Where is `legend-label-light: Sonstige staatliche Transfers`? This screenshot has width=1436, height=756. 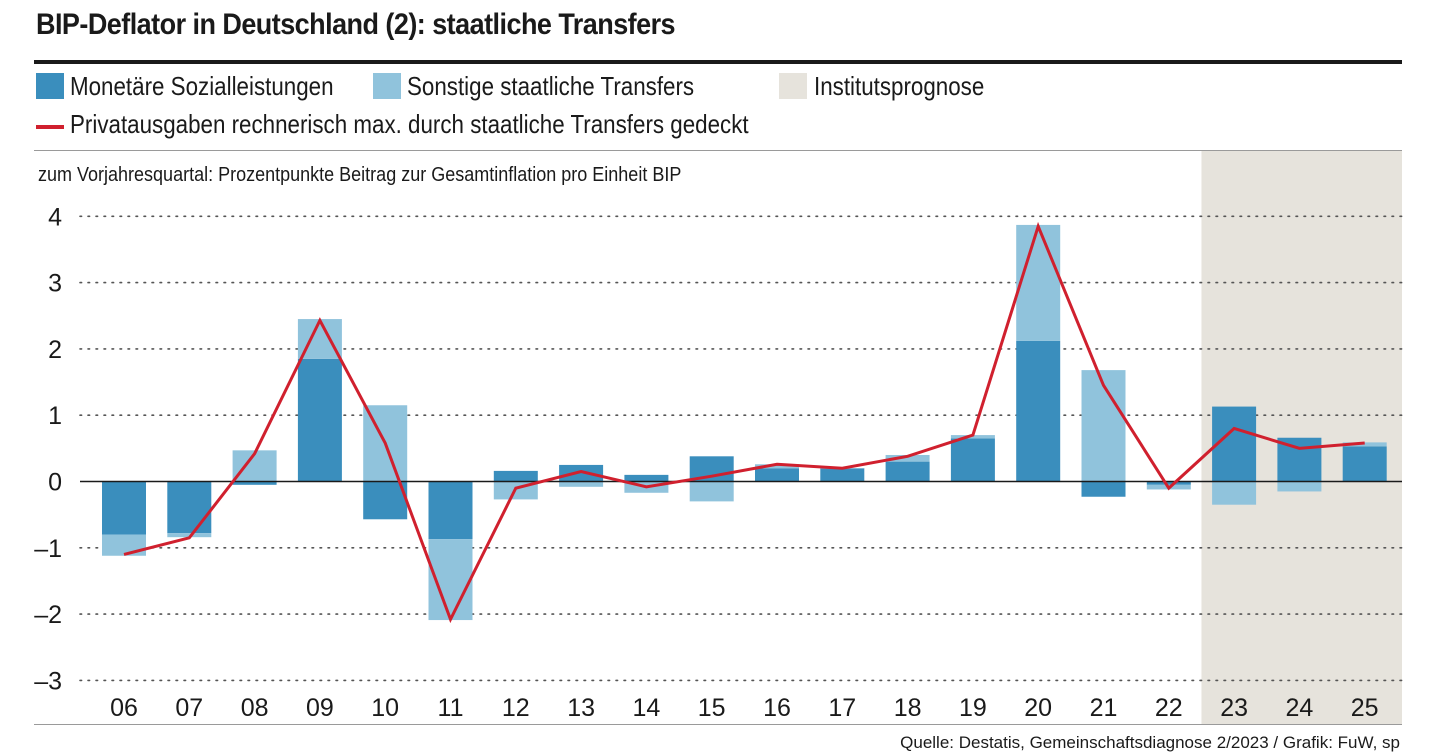
legend-label-light: Sonstige staatliche Transfers is located at coordinates (551, 86).